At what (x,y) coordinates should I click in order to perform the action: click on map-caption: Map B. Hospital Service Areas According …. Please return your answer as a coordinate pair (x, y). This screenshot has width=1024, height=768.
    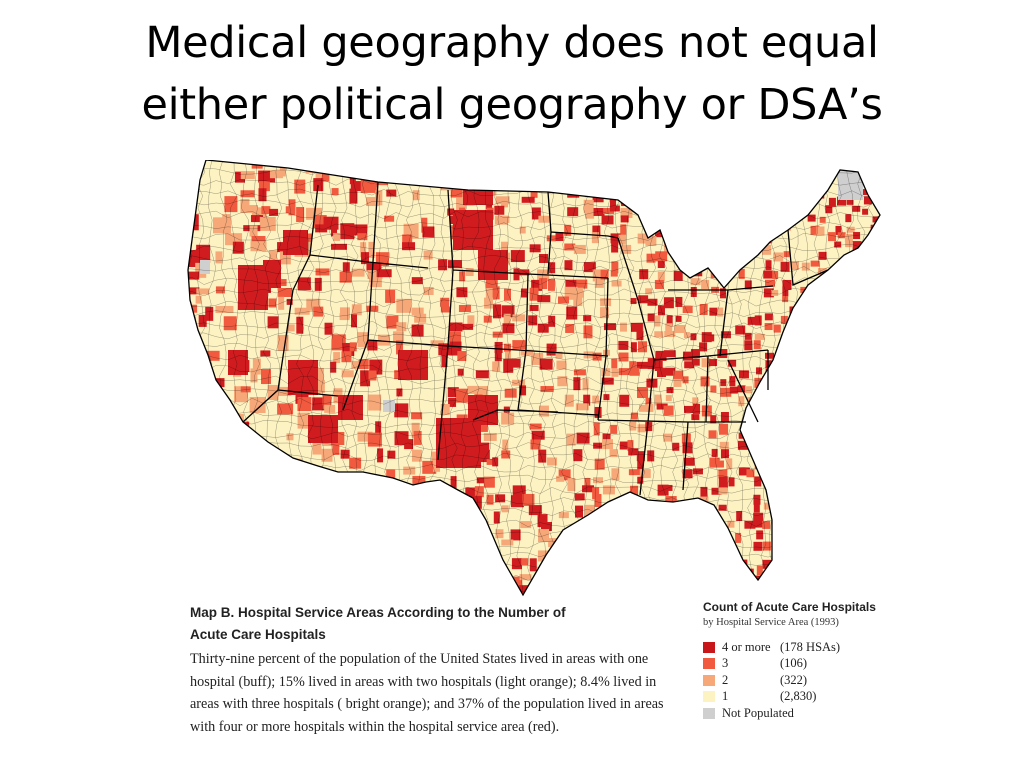
    Looking at the image, I should click on (440, 670).